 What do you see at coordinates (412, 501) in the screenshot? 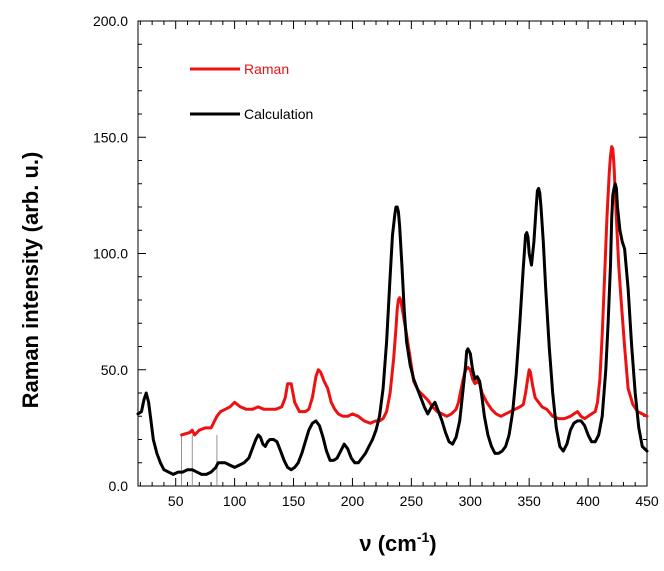
I see `x-tick-label: 250` at bounding box center [412, 501].